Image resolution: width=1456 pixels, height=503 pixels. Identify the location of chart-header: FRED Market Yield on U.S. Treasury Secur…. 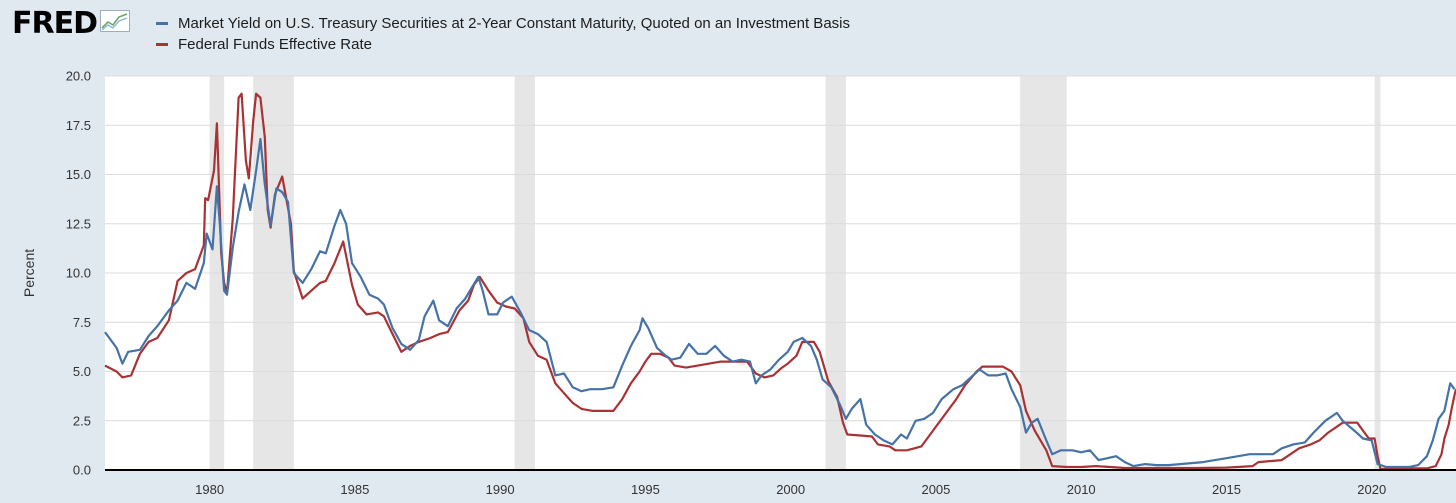
(728, 31).